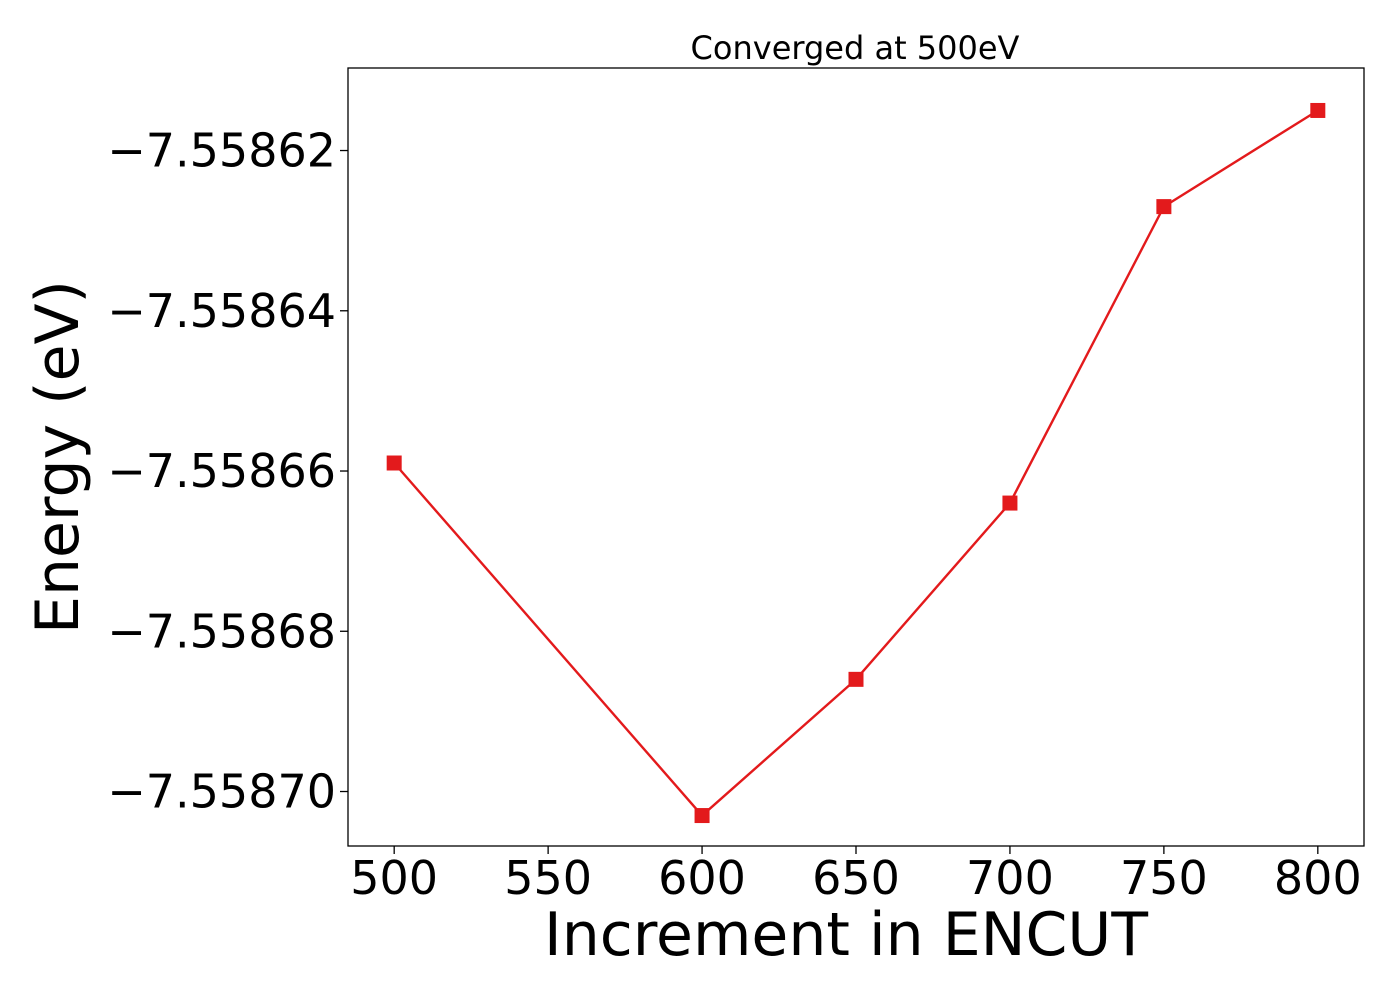 The width and height of the screenshot is (1400, 1000). I want to click on x-tick-label: 700, so click(1010, 878).